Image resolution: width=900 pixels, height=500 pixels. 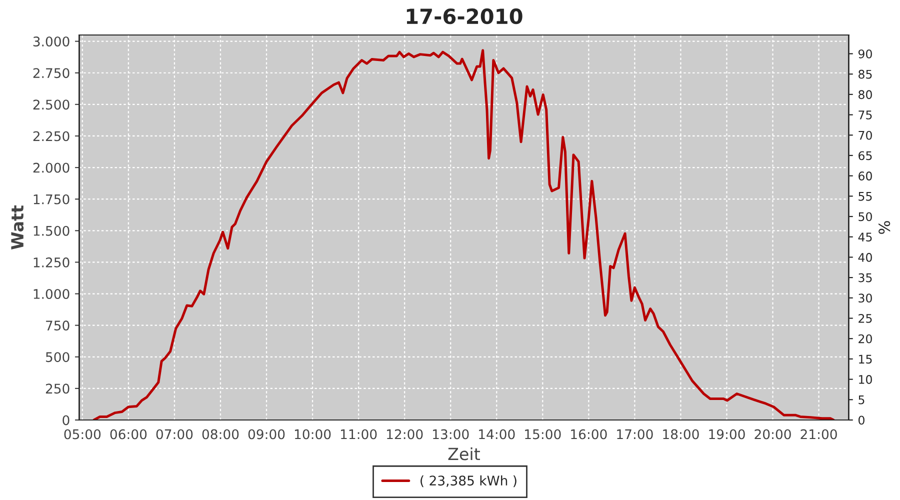 I want to click on y-tick-label: 0, so click(x=66, y=420).